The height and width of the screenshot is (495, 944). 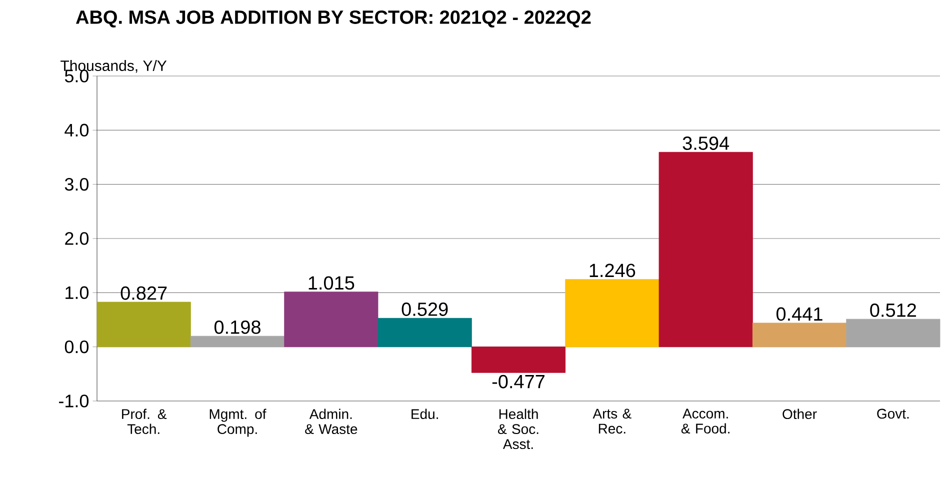 I want to click on x-tick-label: Admin. & Waste, so click(x=331, y=421).